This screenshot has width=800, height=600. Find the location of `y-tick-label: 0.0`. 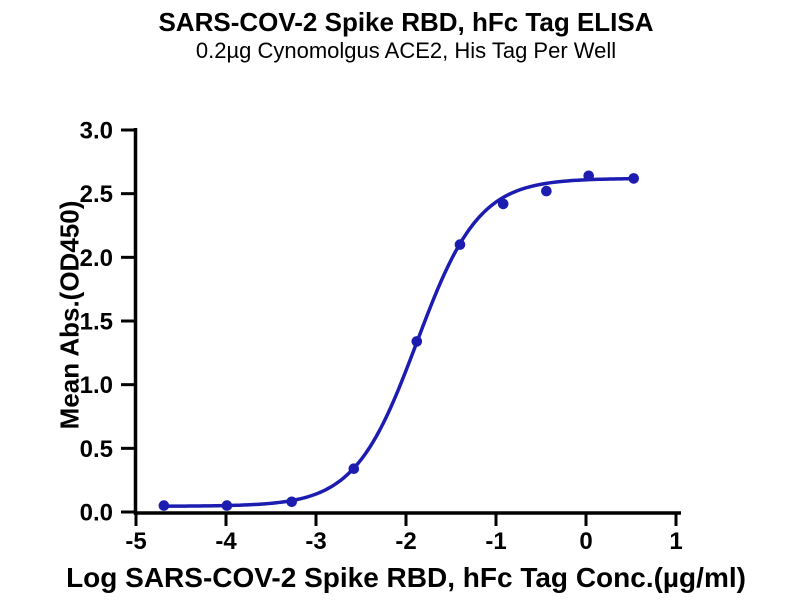

y-tick-label: 0.0 is located at coordinates (96, 513).